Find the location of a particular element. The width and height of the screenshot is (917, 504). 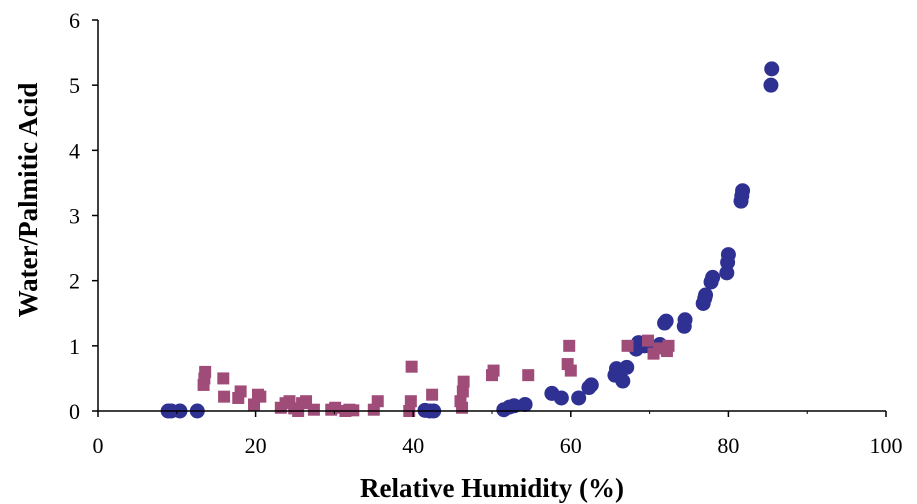

y-tick-label: 3 is located at coordinates (74, 216).